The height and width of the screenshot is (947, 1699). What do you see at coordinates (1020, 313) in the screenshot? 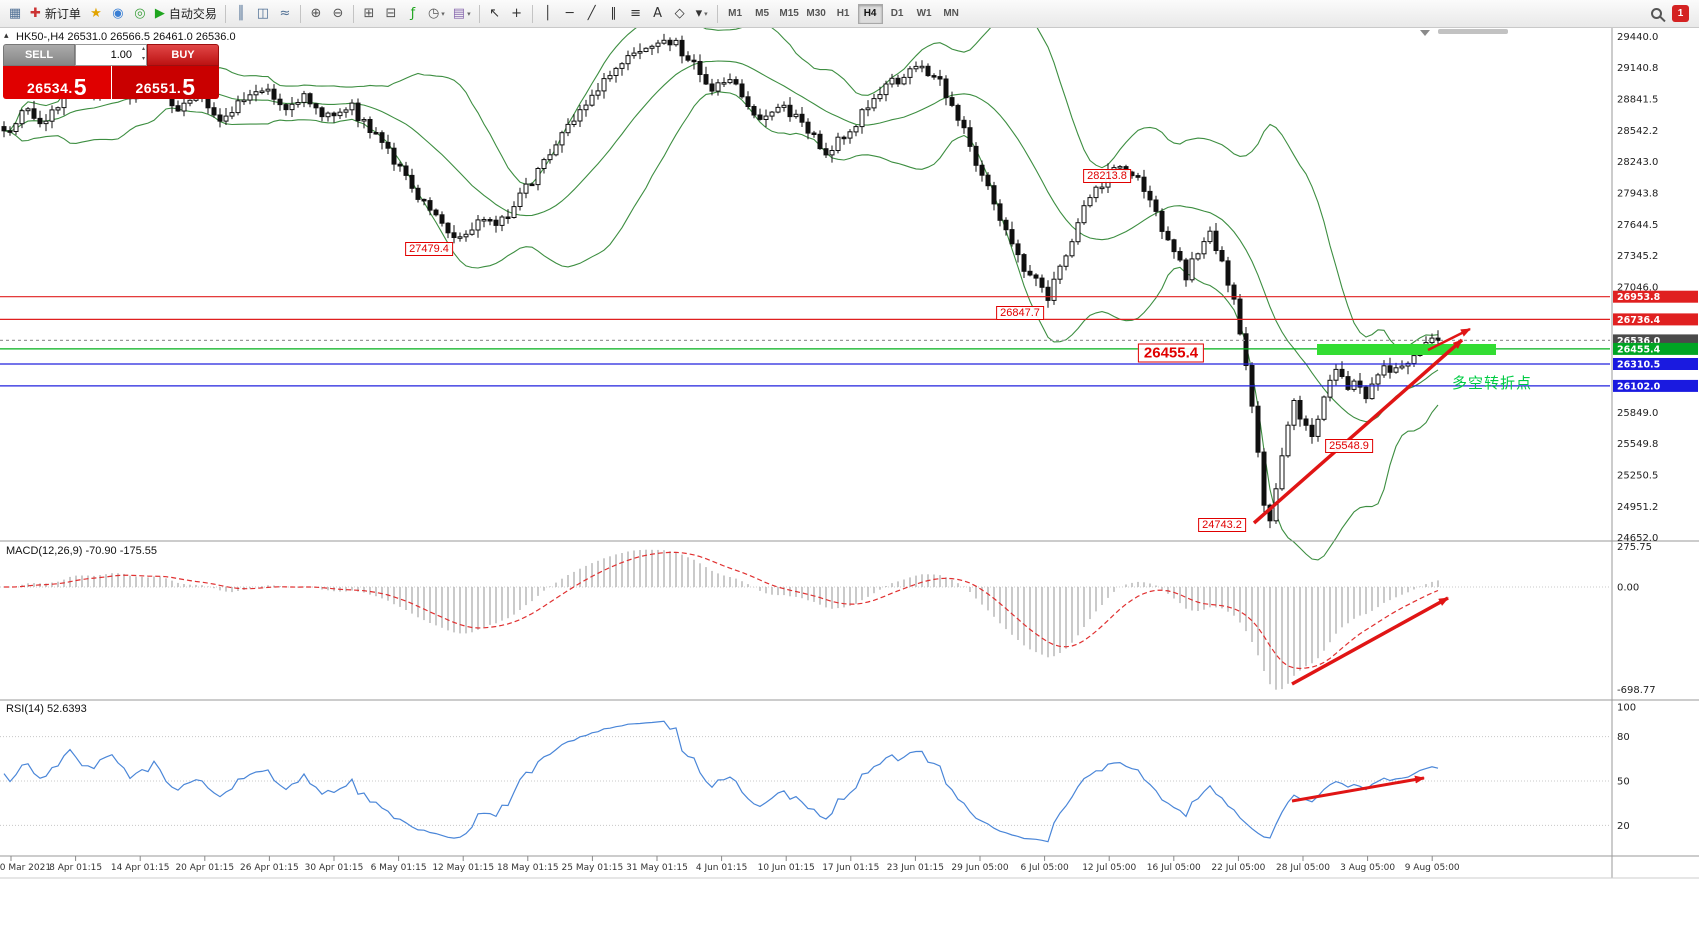
I see `price-callout-26847.7: 26847.7` at bounding box center [1020, 313].